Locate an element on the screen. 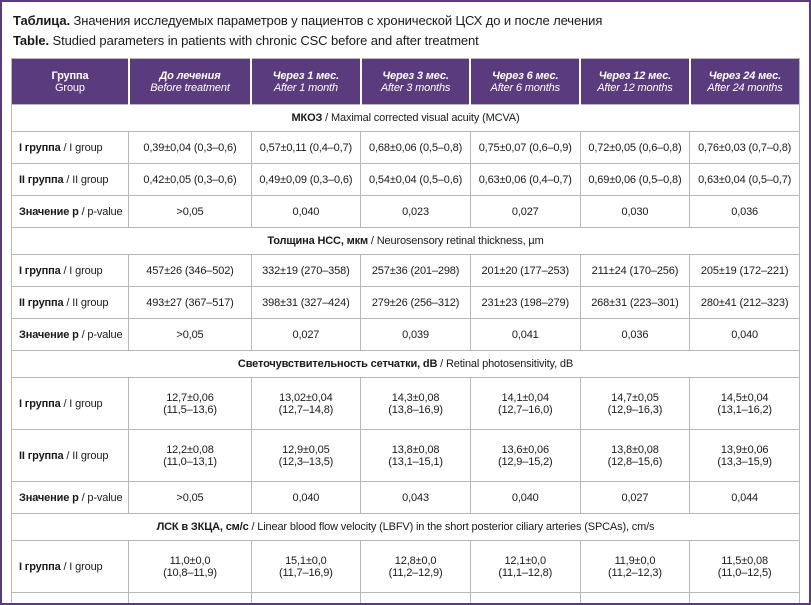 This screenshot has height=605, width=811. value-cell: 0,57±0,11 (0,4–0,7) is located at coordinates (306, 148).